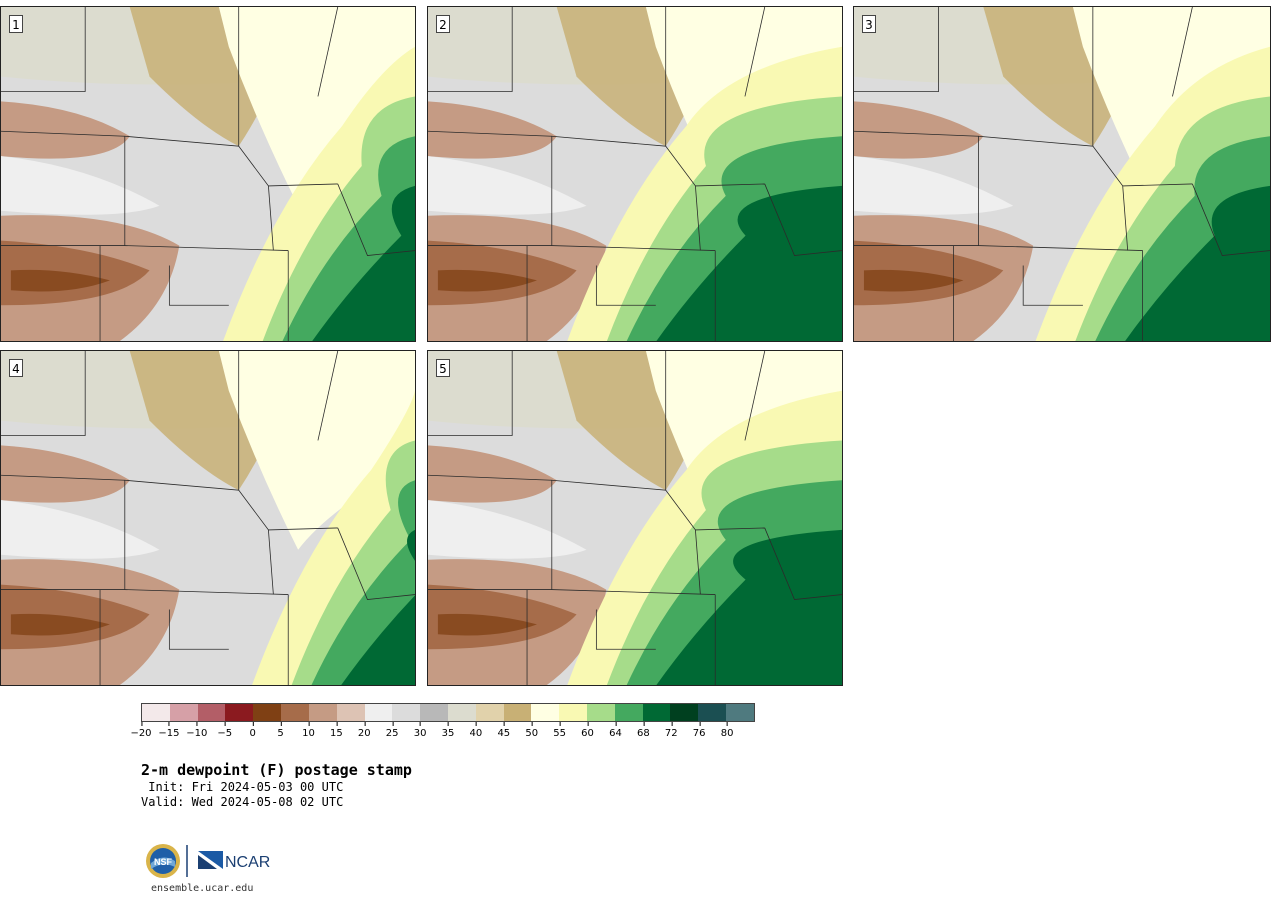  I want to click on ncar-logo: NCAR, so click(234, 861).